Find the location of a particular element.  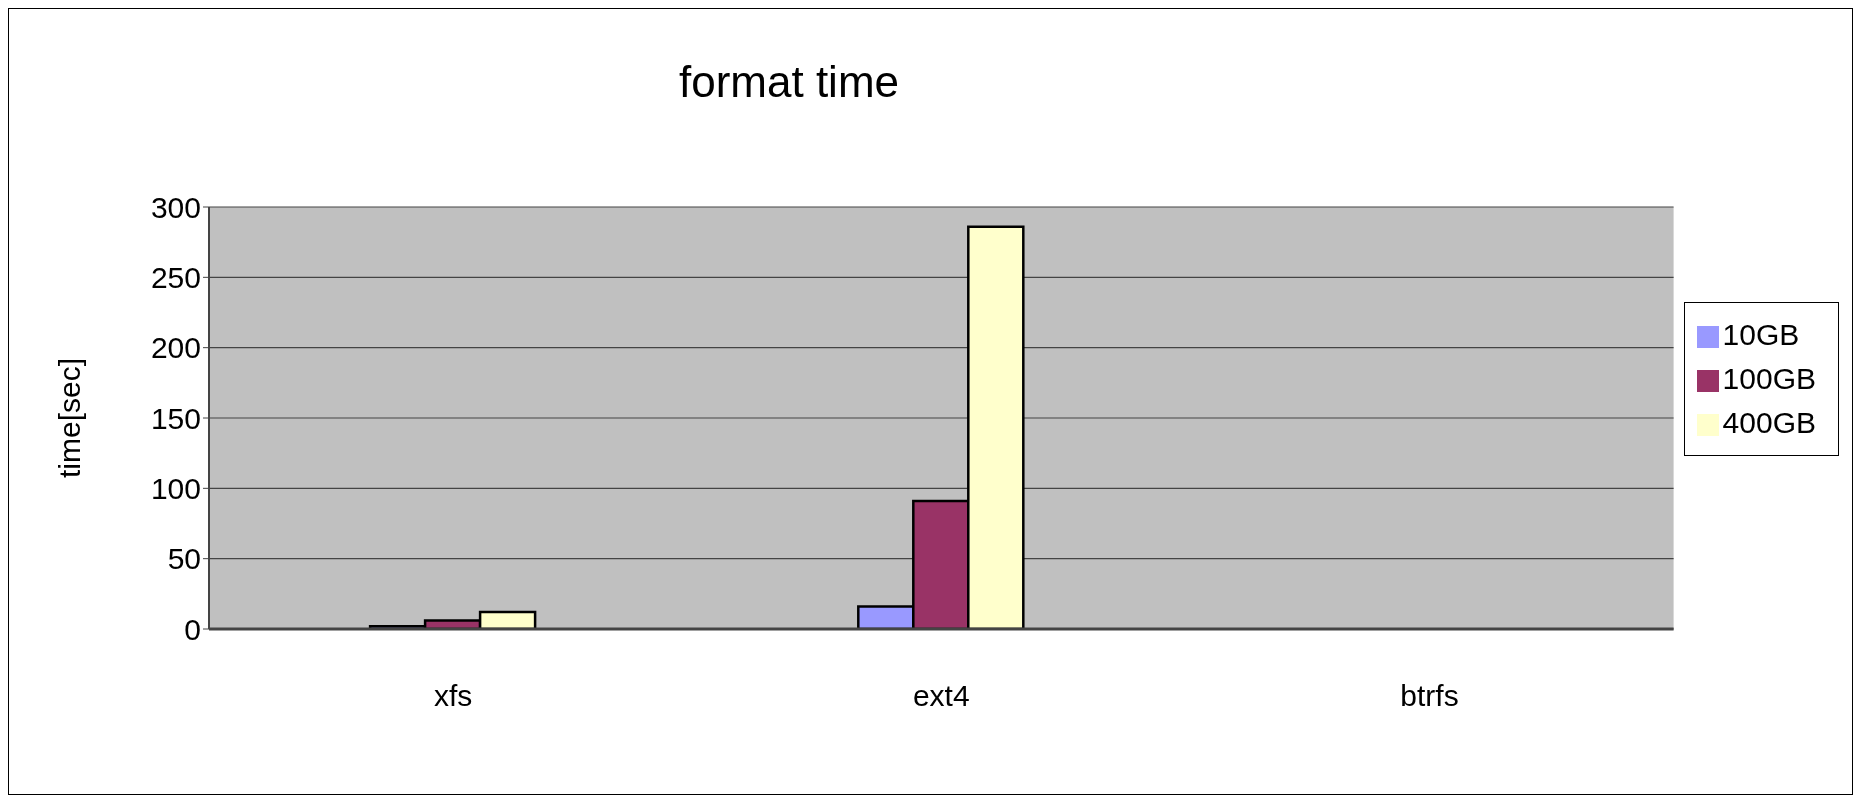

y-tick-label: 0 is located at coordinates (192, 629).